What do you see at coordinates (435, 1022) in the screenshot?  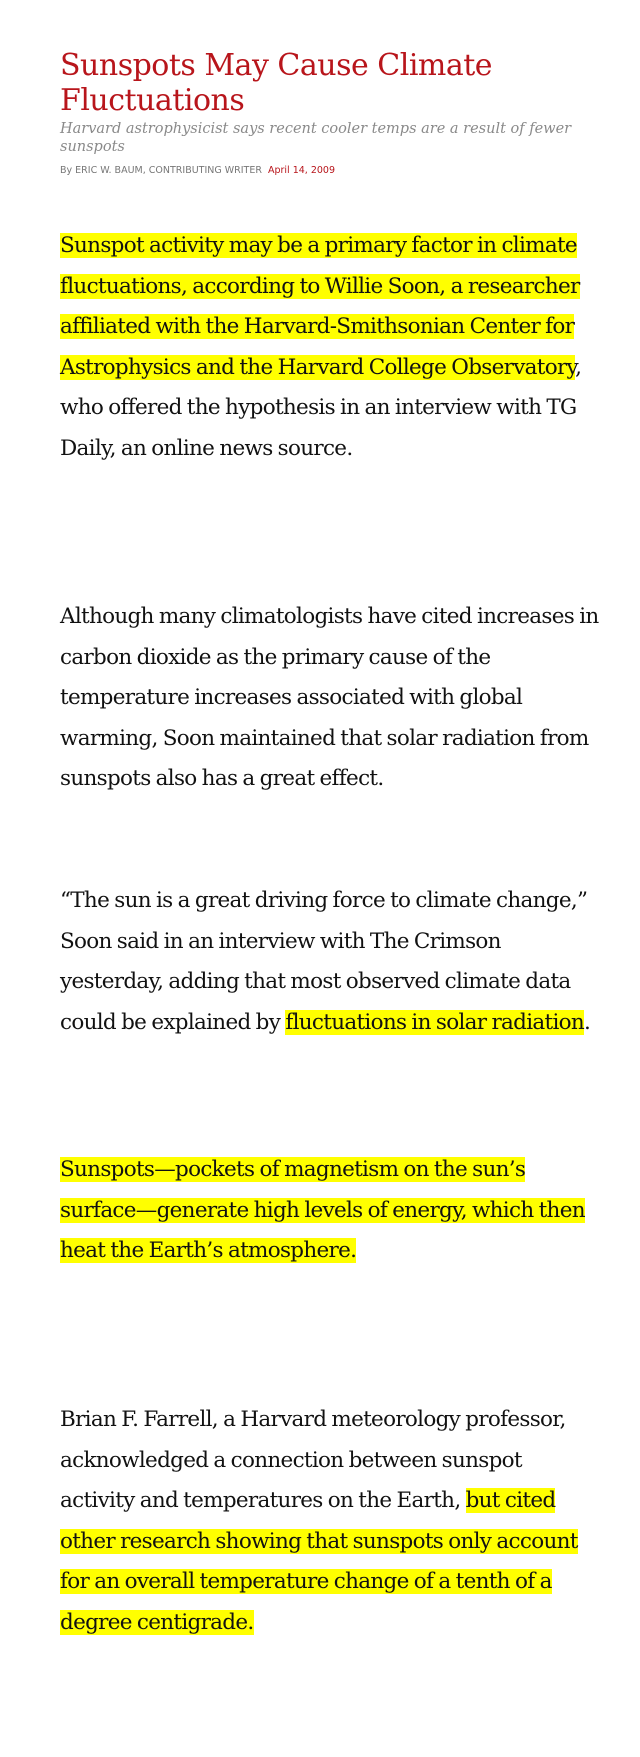 I see `highlighted-text: fluctuations in solar radiation` at bounding box center [435, 1022].